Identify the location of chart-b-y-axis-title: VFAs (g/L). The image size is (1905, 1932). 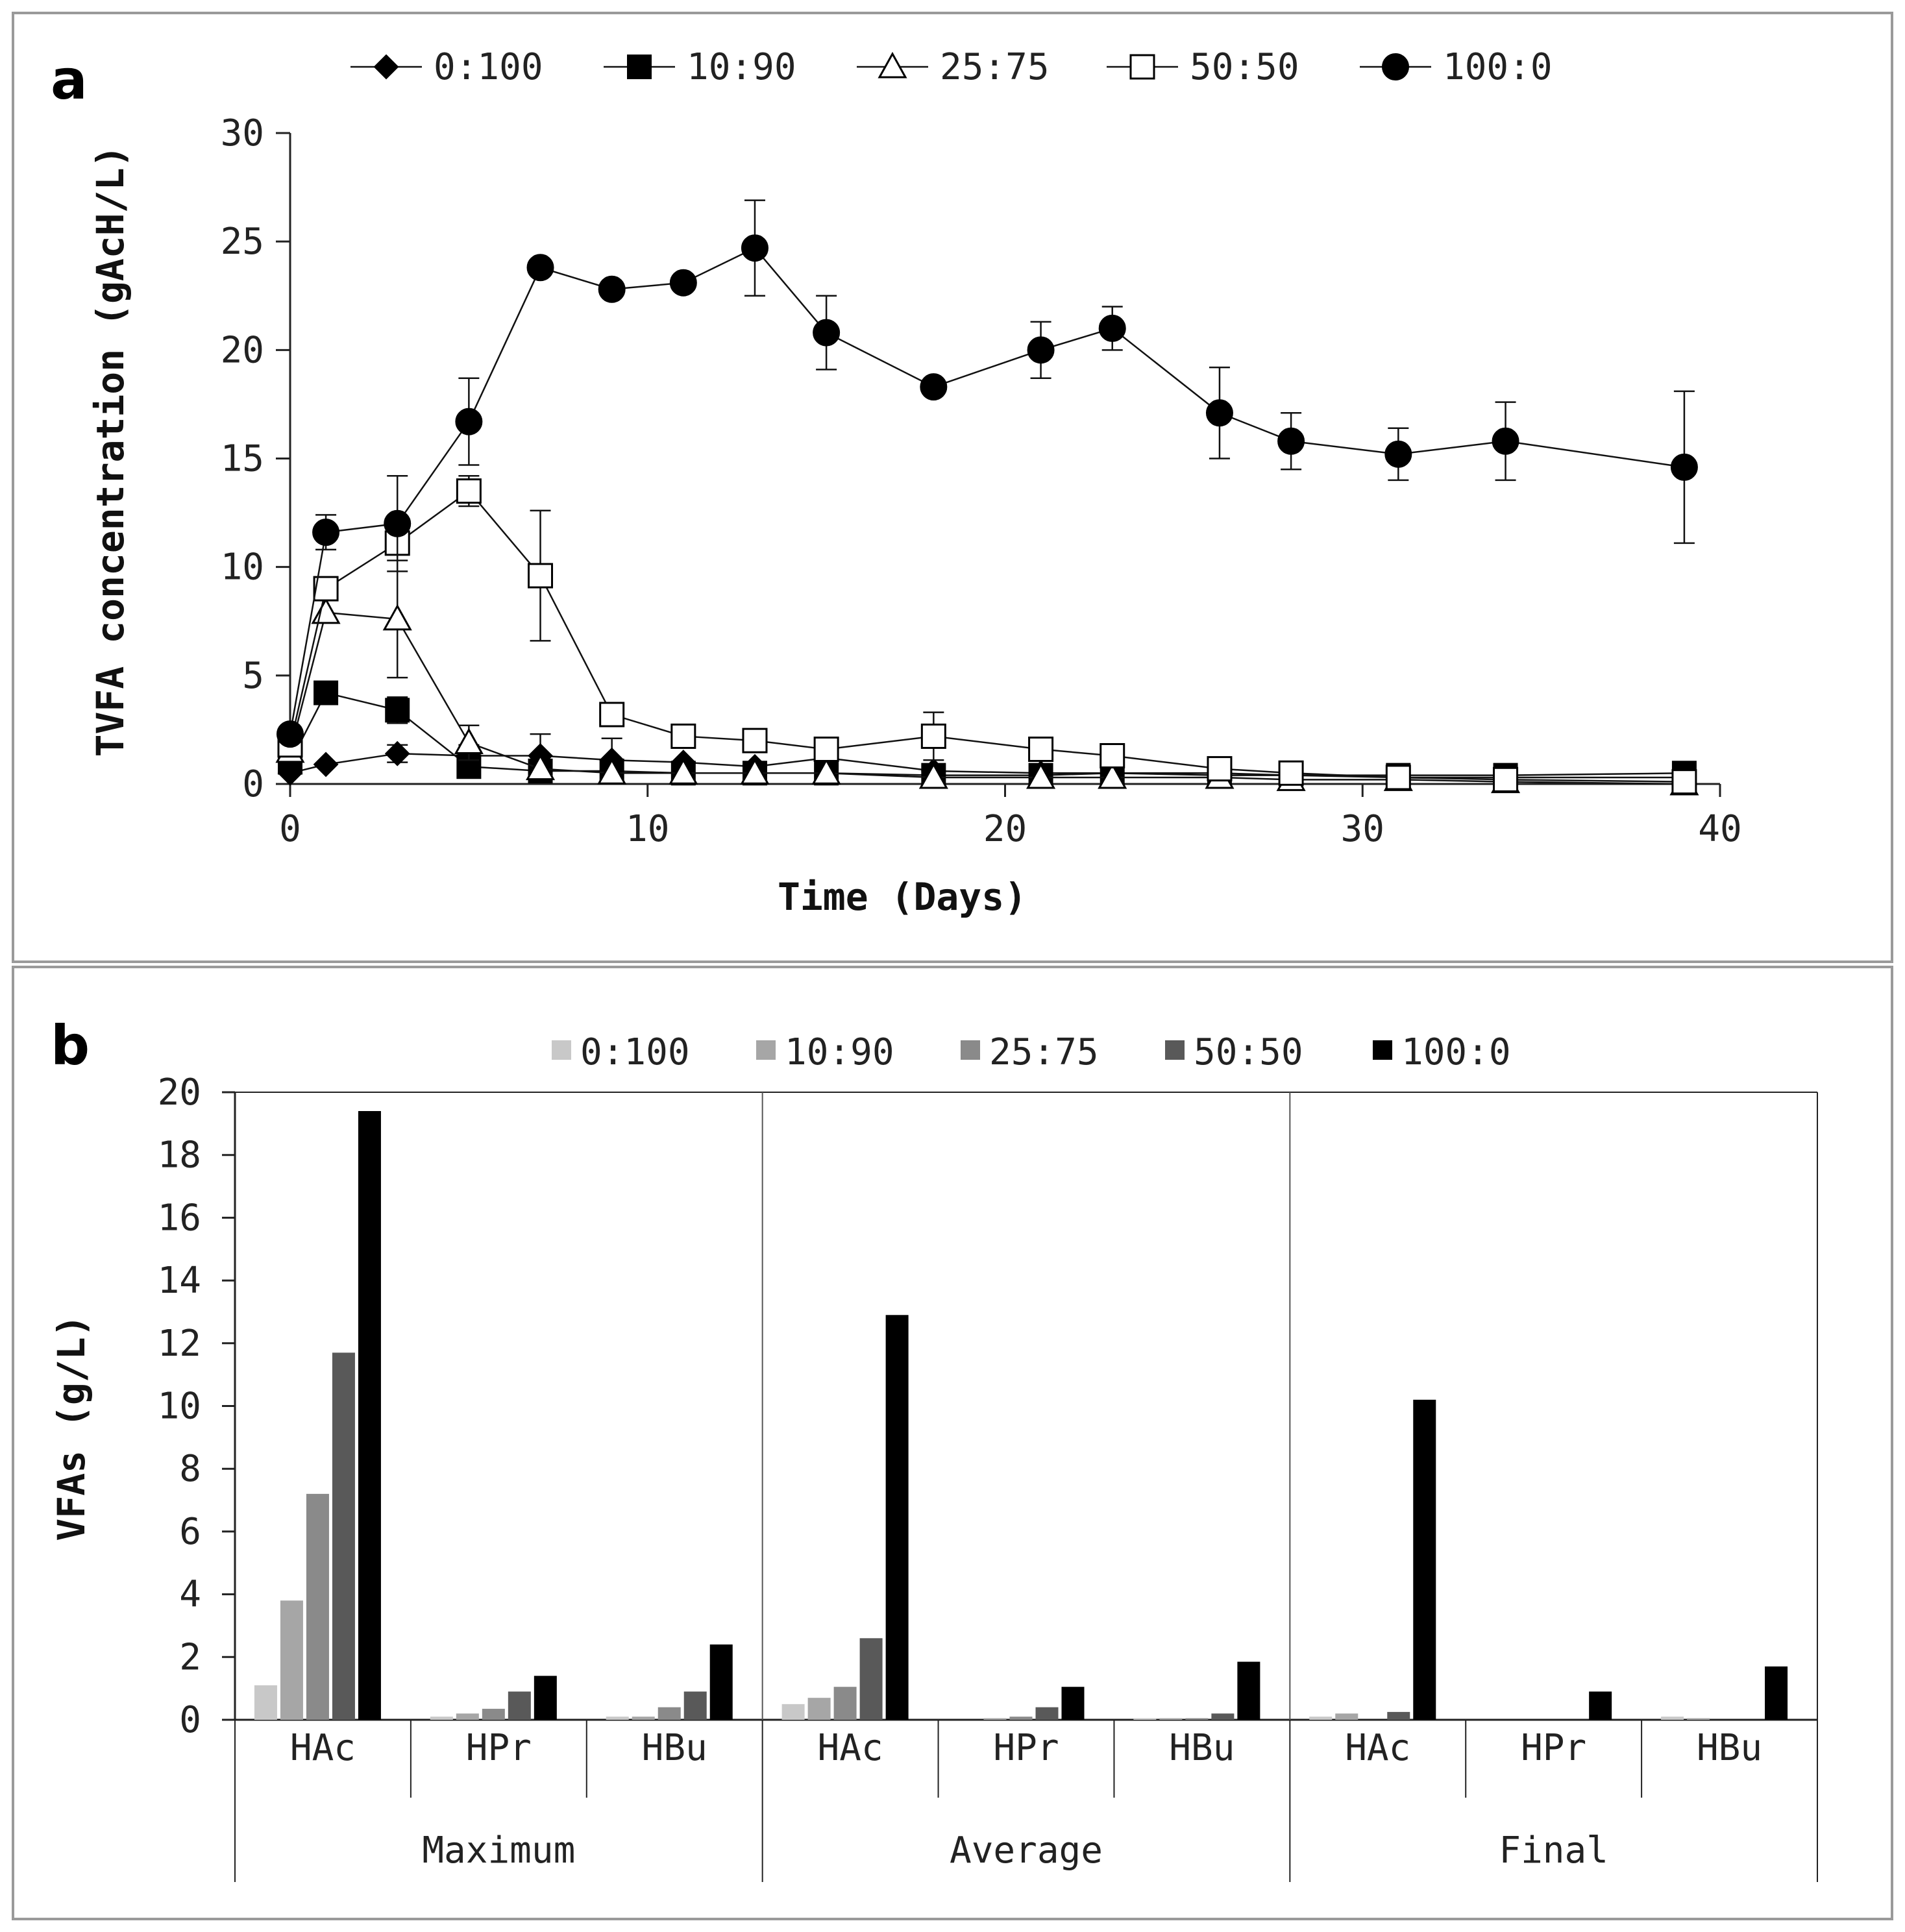
(71, 1427).